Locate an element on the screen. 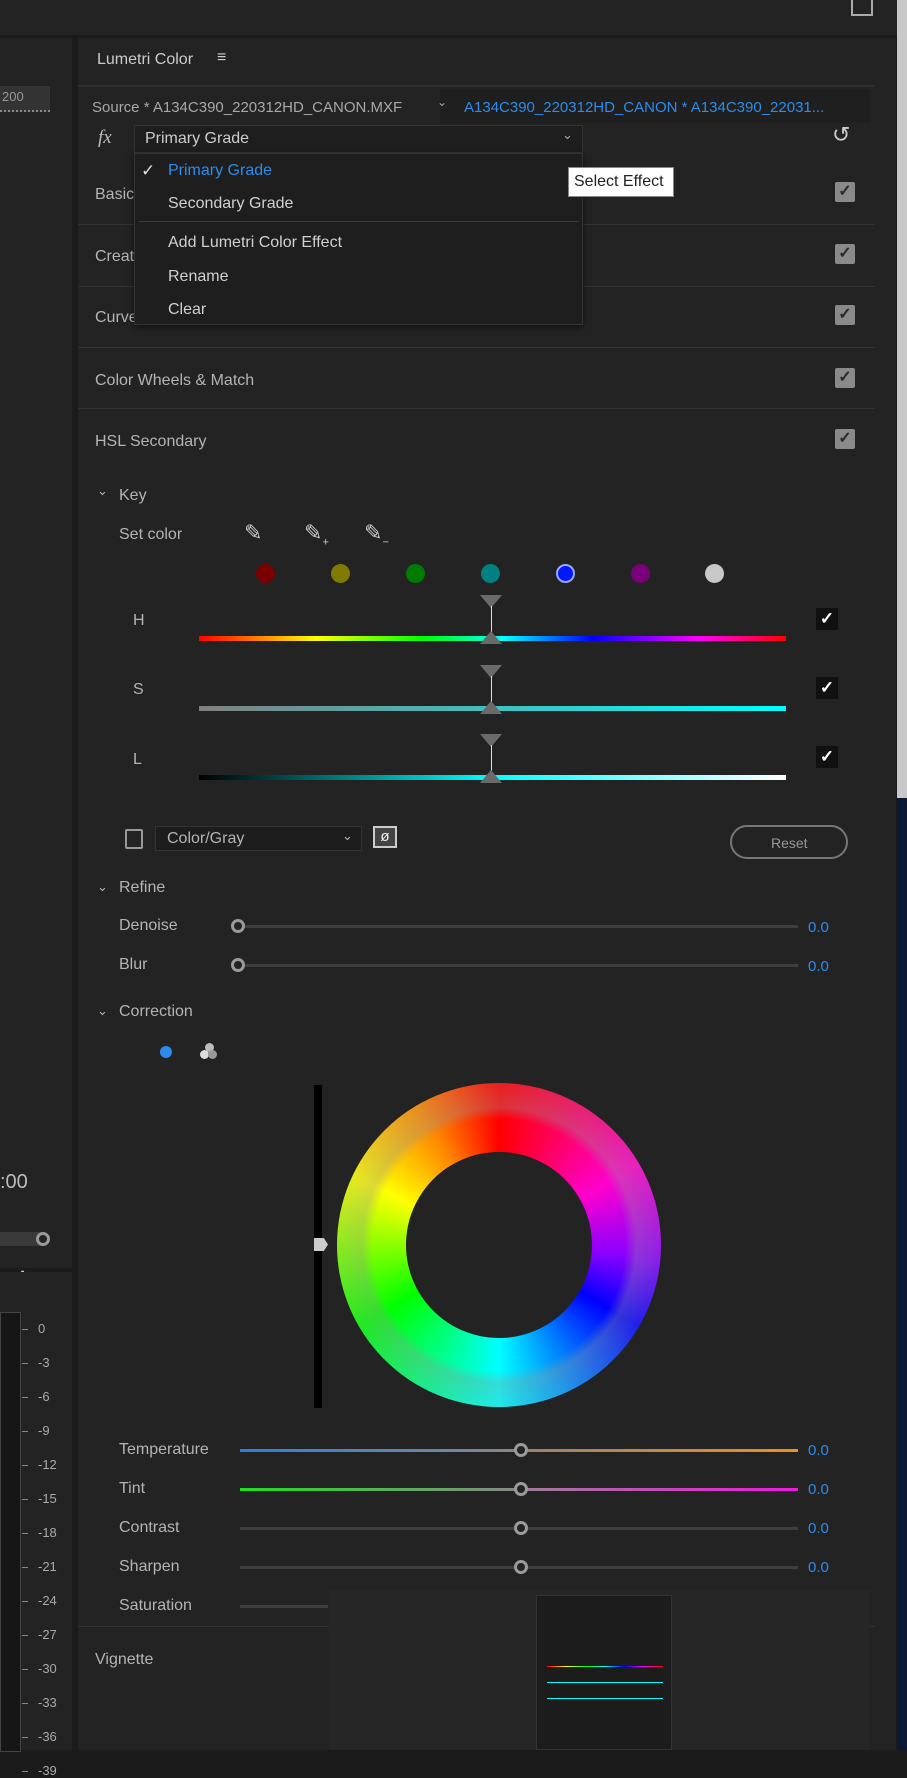  color-wheel is located at coordinates (499, 1245).